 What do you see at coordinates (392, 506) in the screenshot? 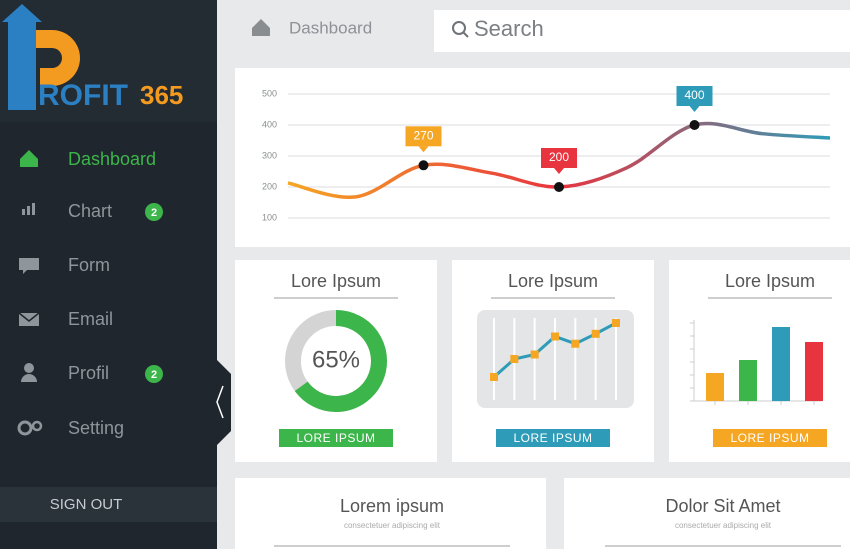
I see `card-title: Lorem ipsum` at bounding box center [392, 506].